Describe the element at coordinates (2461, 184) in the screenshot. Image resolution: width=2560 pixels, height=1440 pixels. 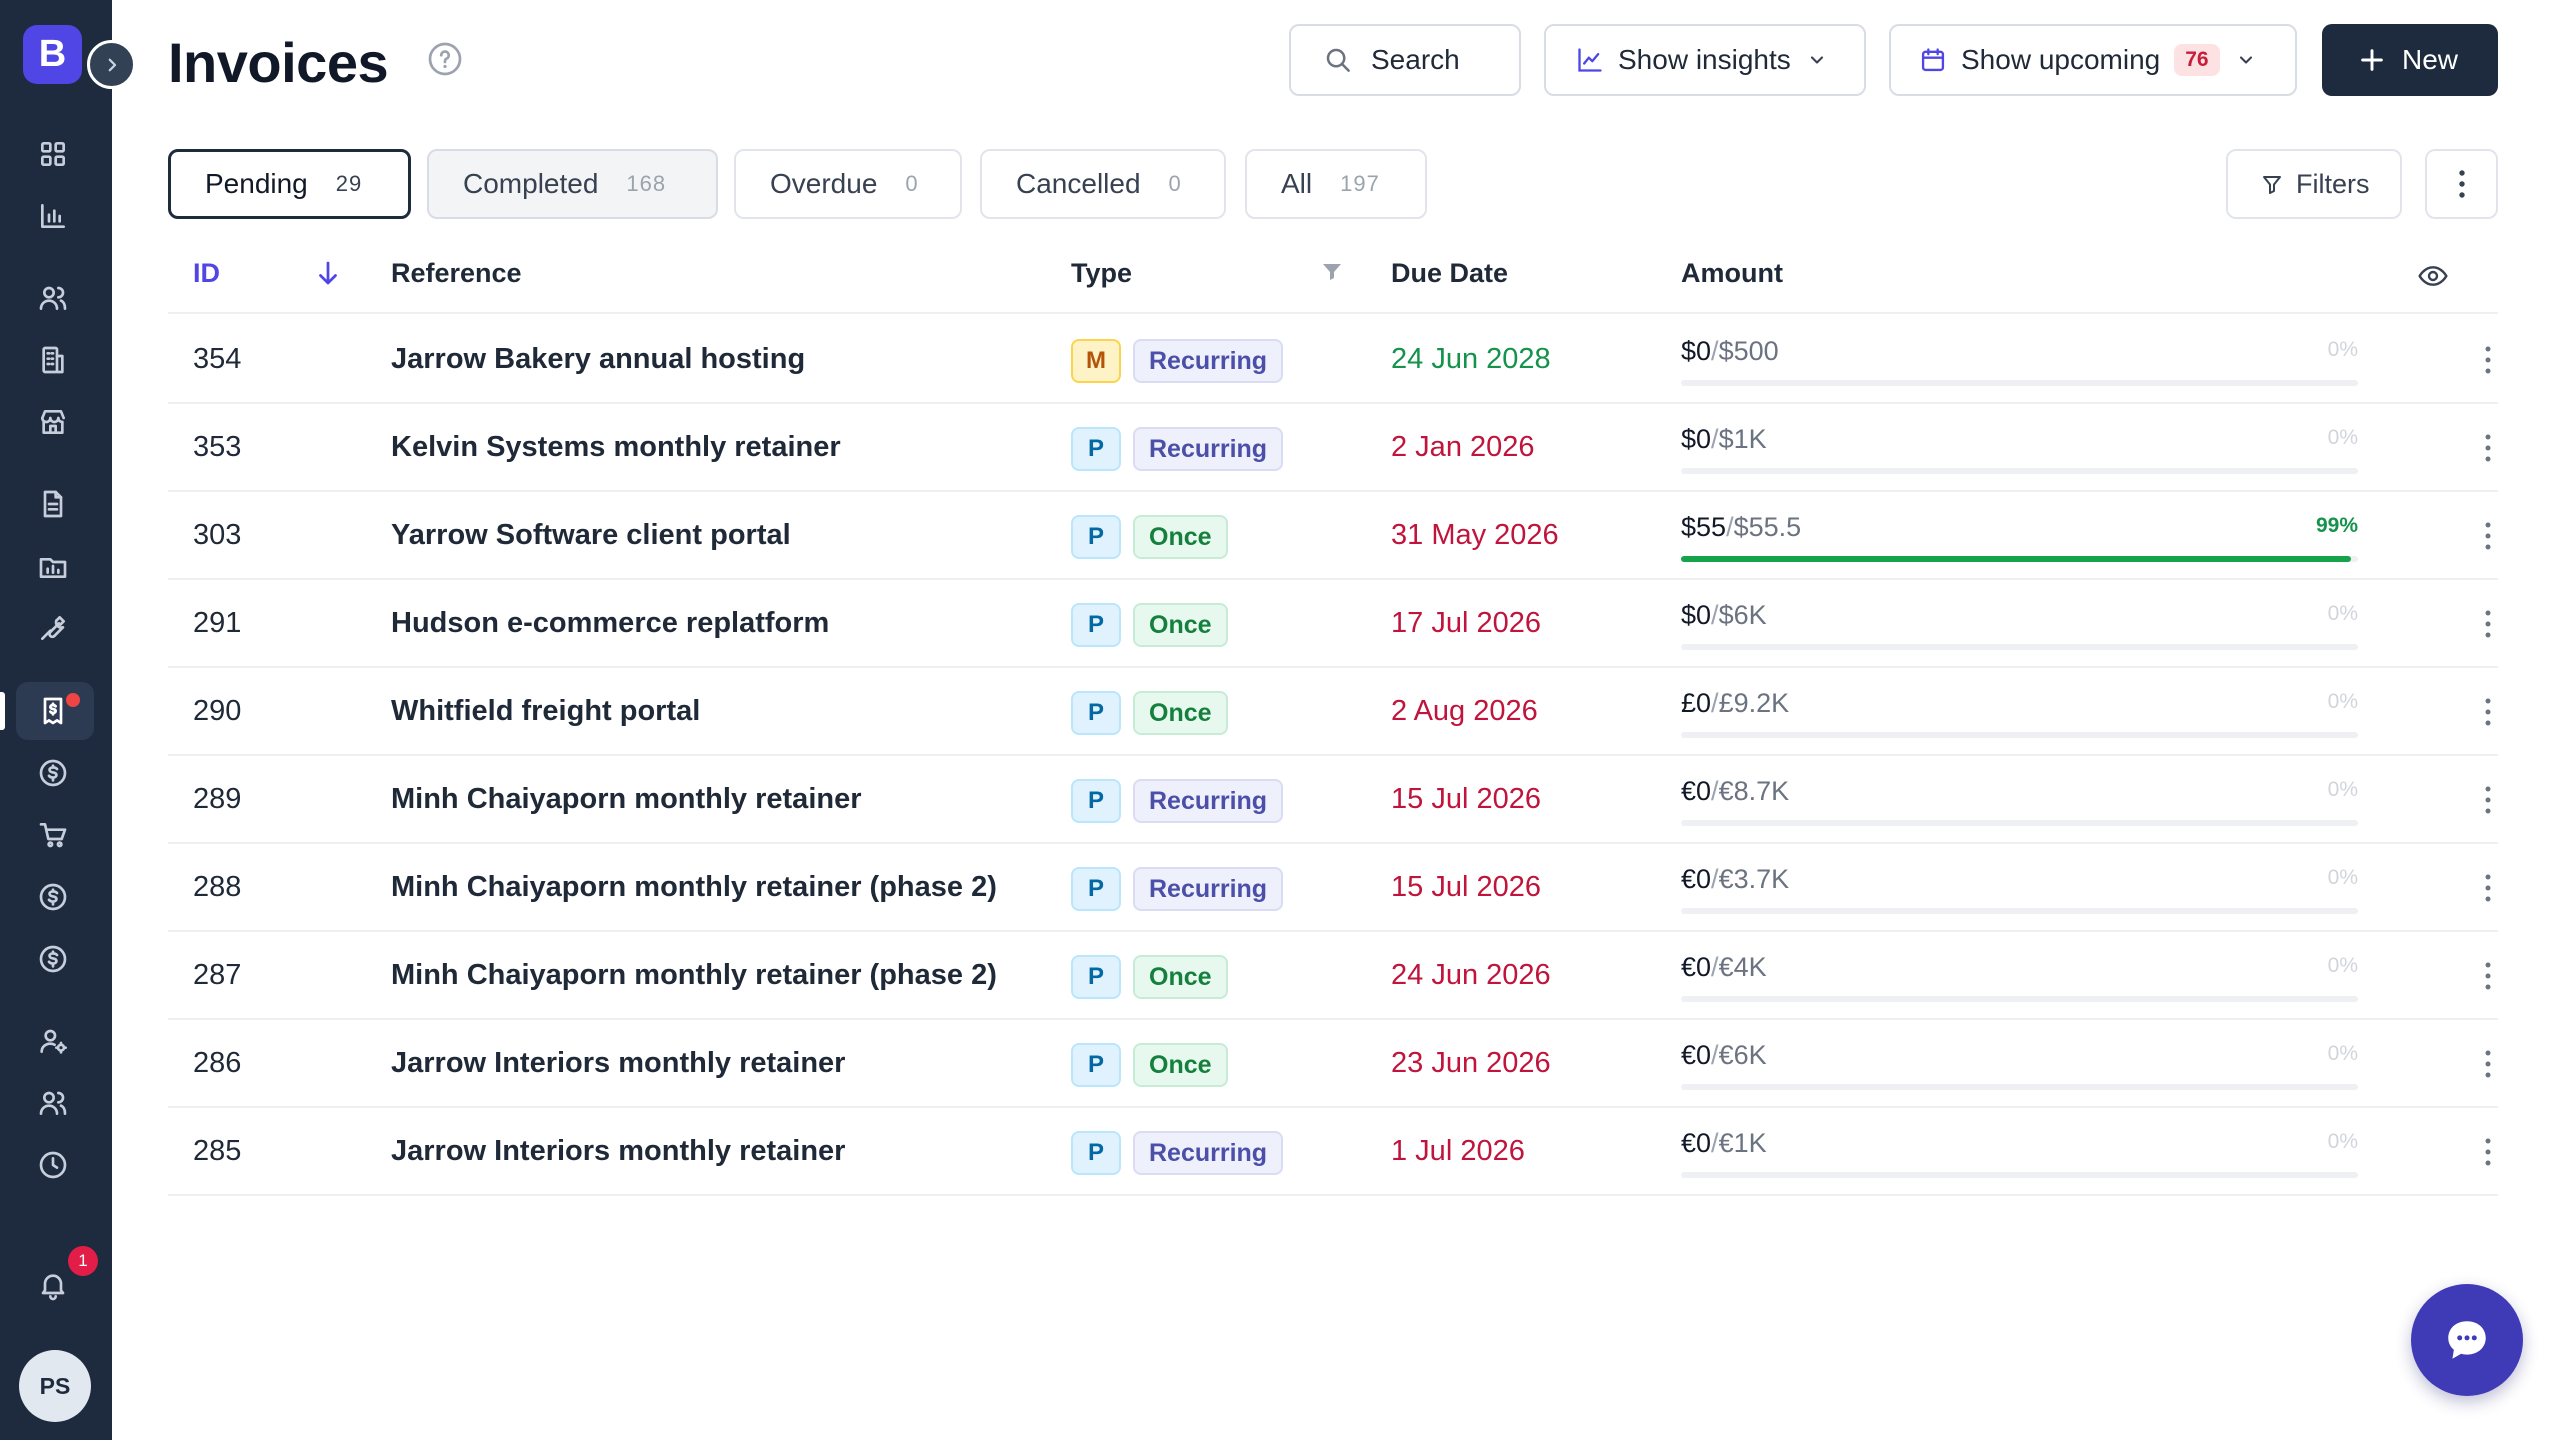
I see `more-options-button` at that location.